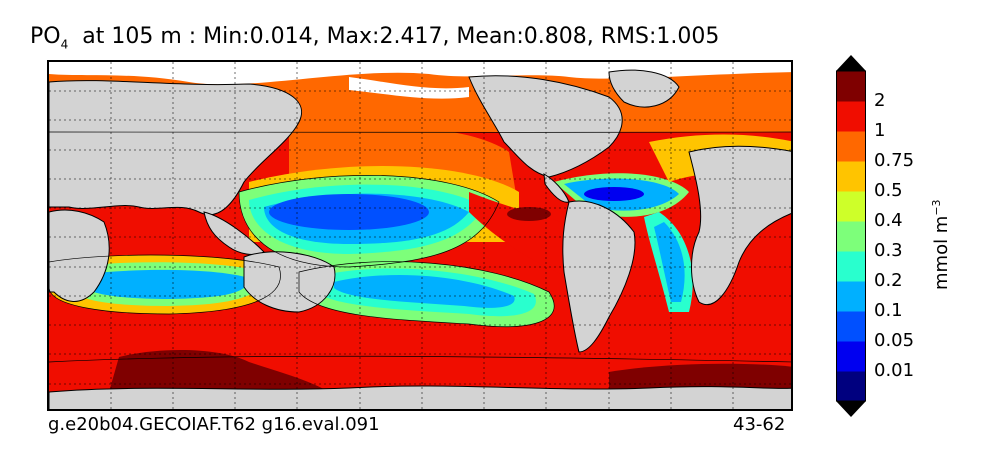 This screenshot has height=466, width=983. I want to click on colorbar-tick-label: 0.05, so click(894, 340).